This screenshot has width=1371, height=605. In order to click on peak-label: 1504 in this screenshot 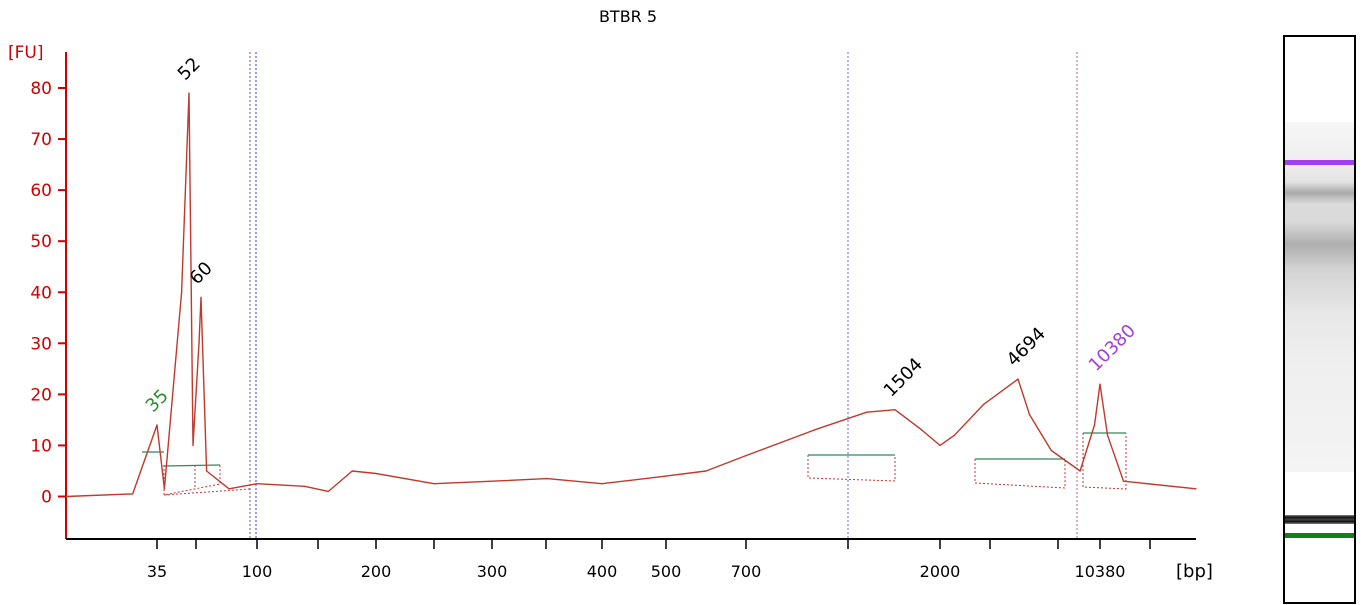, I will do `click(903, 377)`.